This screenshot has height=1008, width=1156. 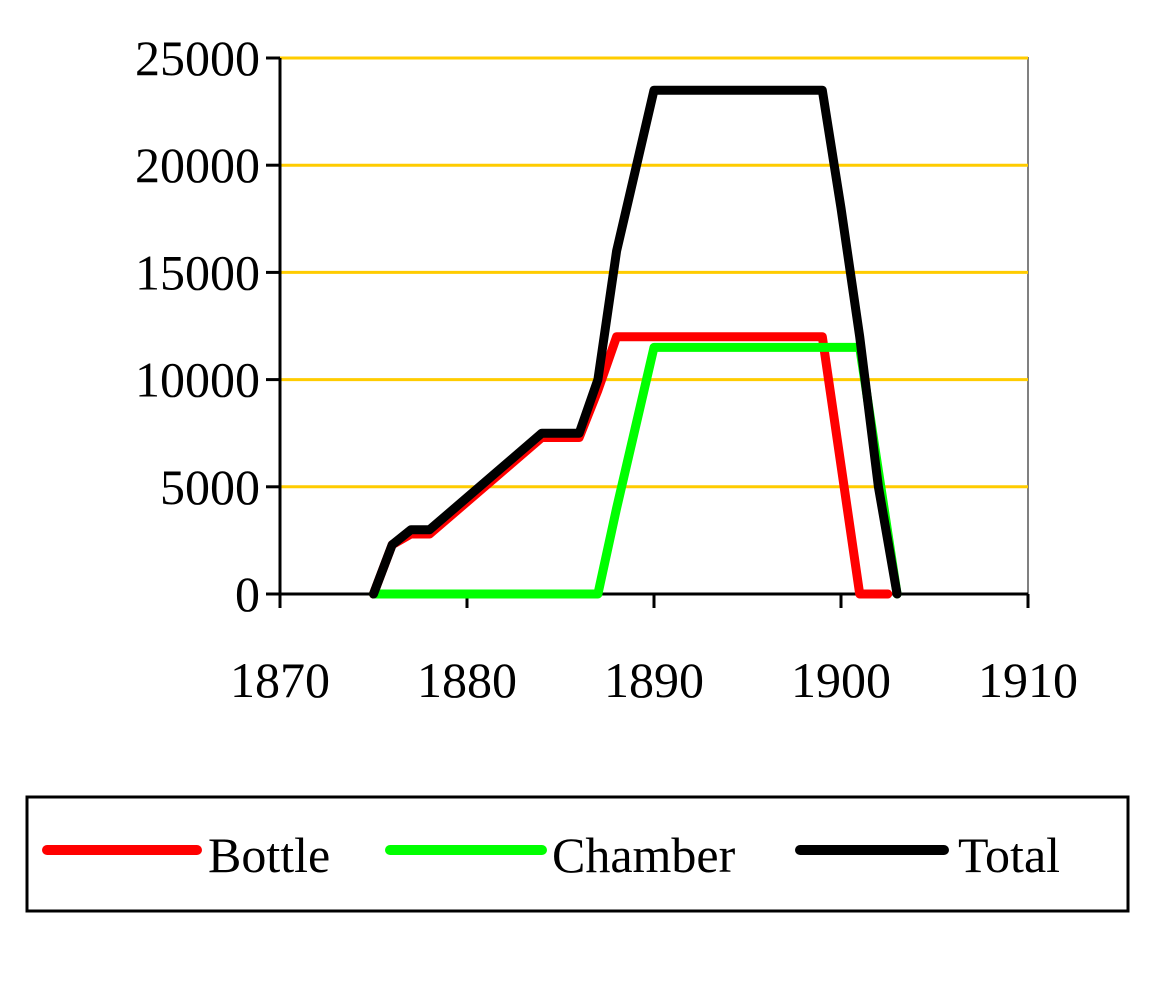 What do you see at coordinates (197, 380) in the screenshot?
I see `y-tick-label: 10000` at bounding box center [197, 380].